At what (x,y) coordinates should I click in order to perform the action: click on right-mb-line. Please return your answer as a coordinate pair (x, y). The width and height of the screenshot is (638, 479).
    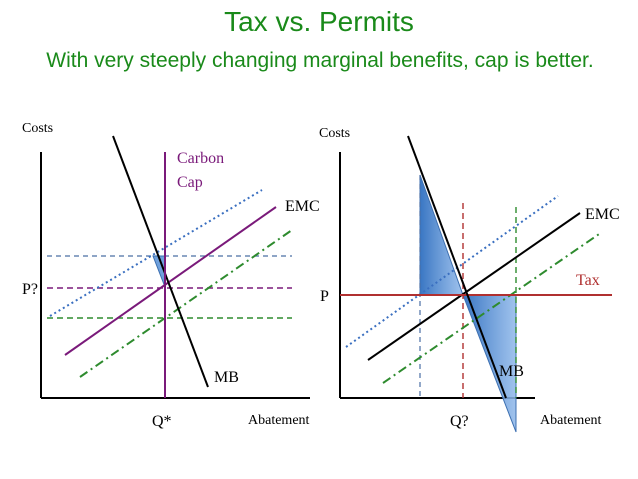
    Looking at the image, I should click on (457, 267).